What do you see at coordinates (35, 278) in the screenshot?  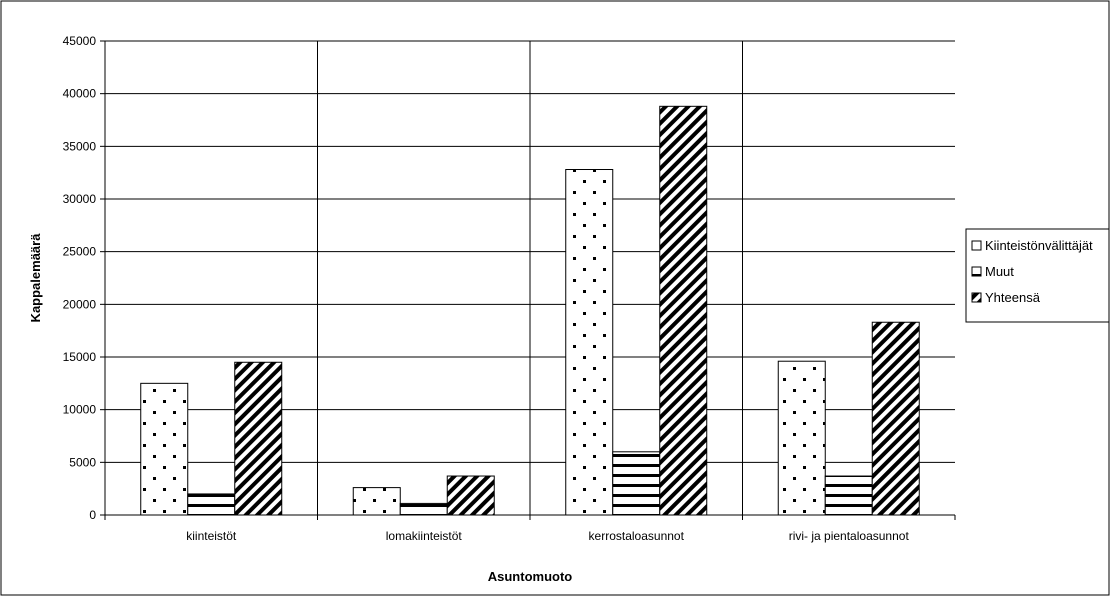 I see `y-axis-title: Kappalemäärä` at bounding box center [35, 278].